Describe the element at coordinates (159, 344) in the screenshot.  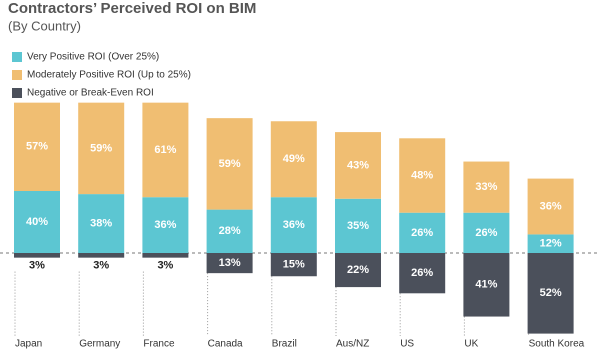
I see `x-tick-label: France` at that location.